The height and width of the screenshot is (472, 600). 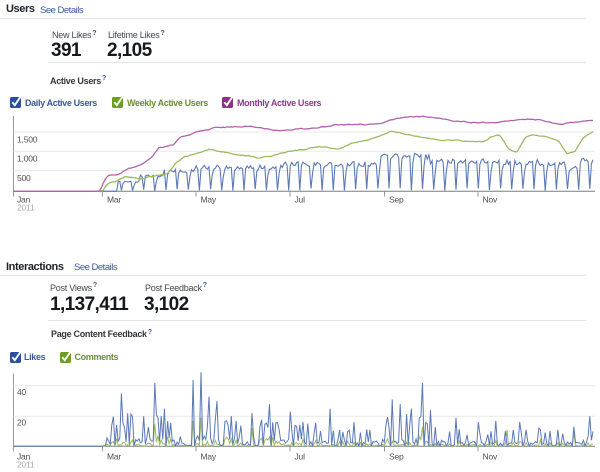 I want to click on svg-text: 20, so click(x=22, y=423).